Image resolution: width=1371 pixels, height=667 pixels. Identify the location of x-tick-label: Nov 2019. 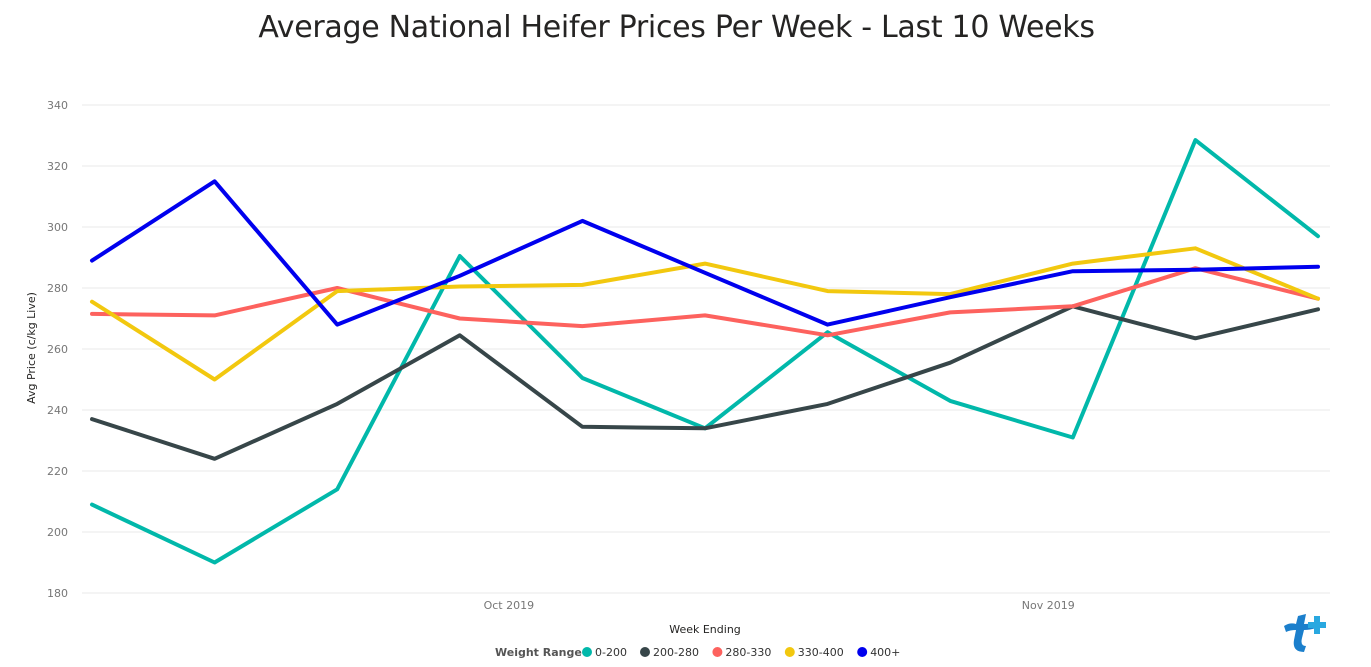
(1048, 605).